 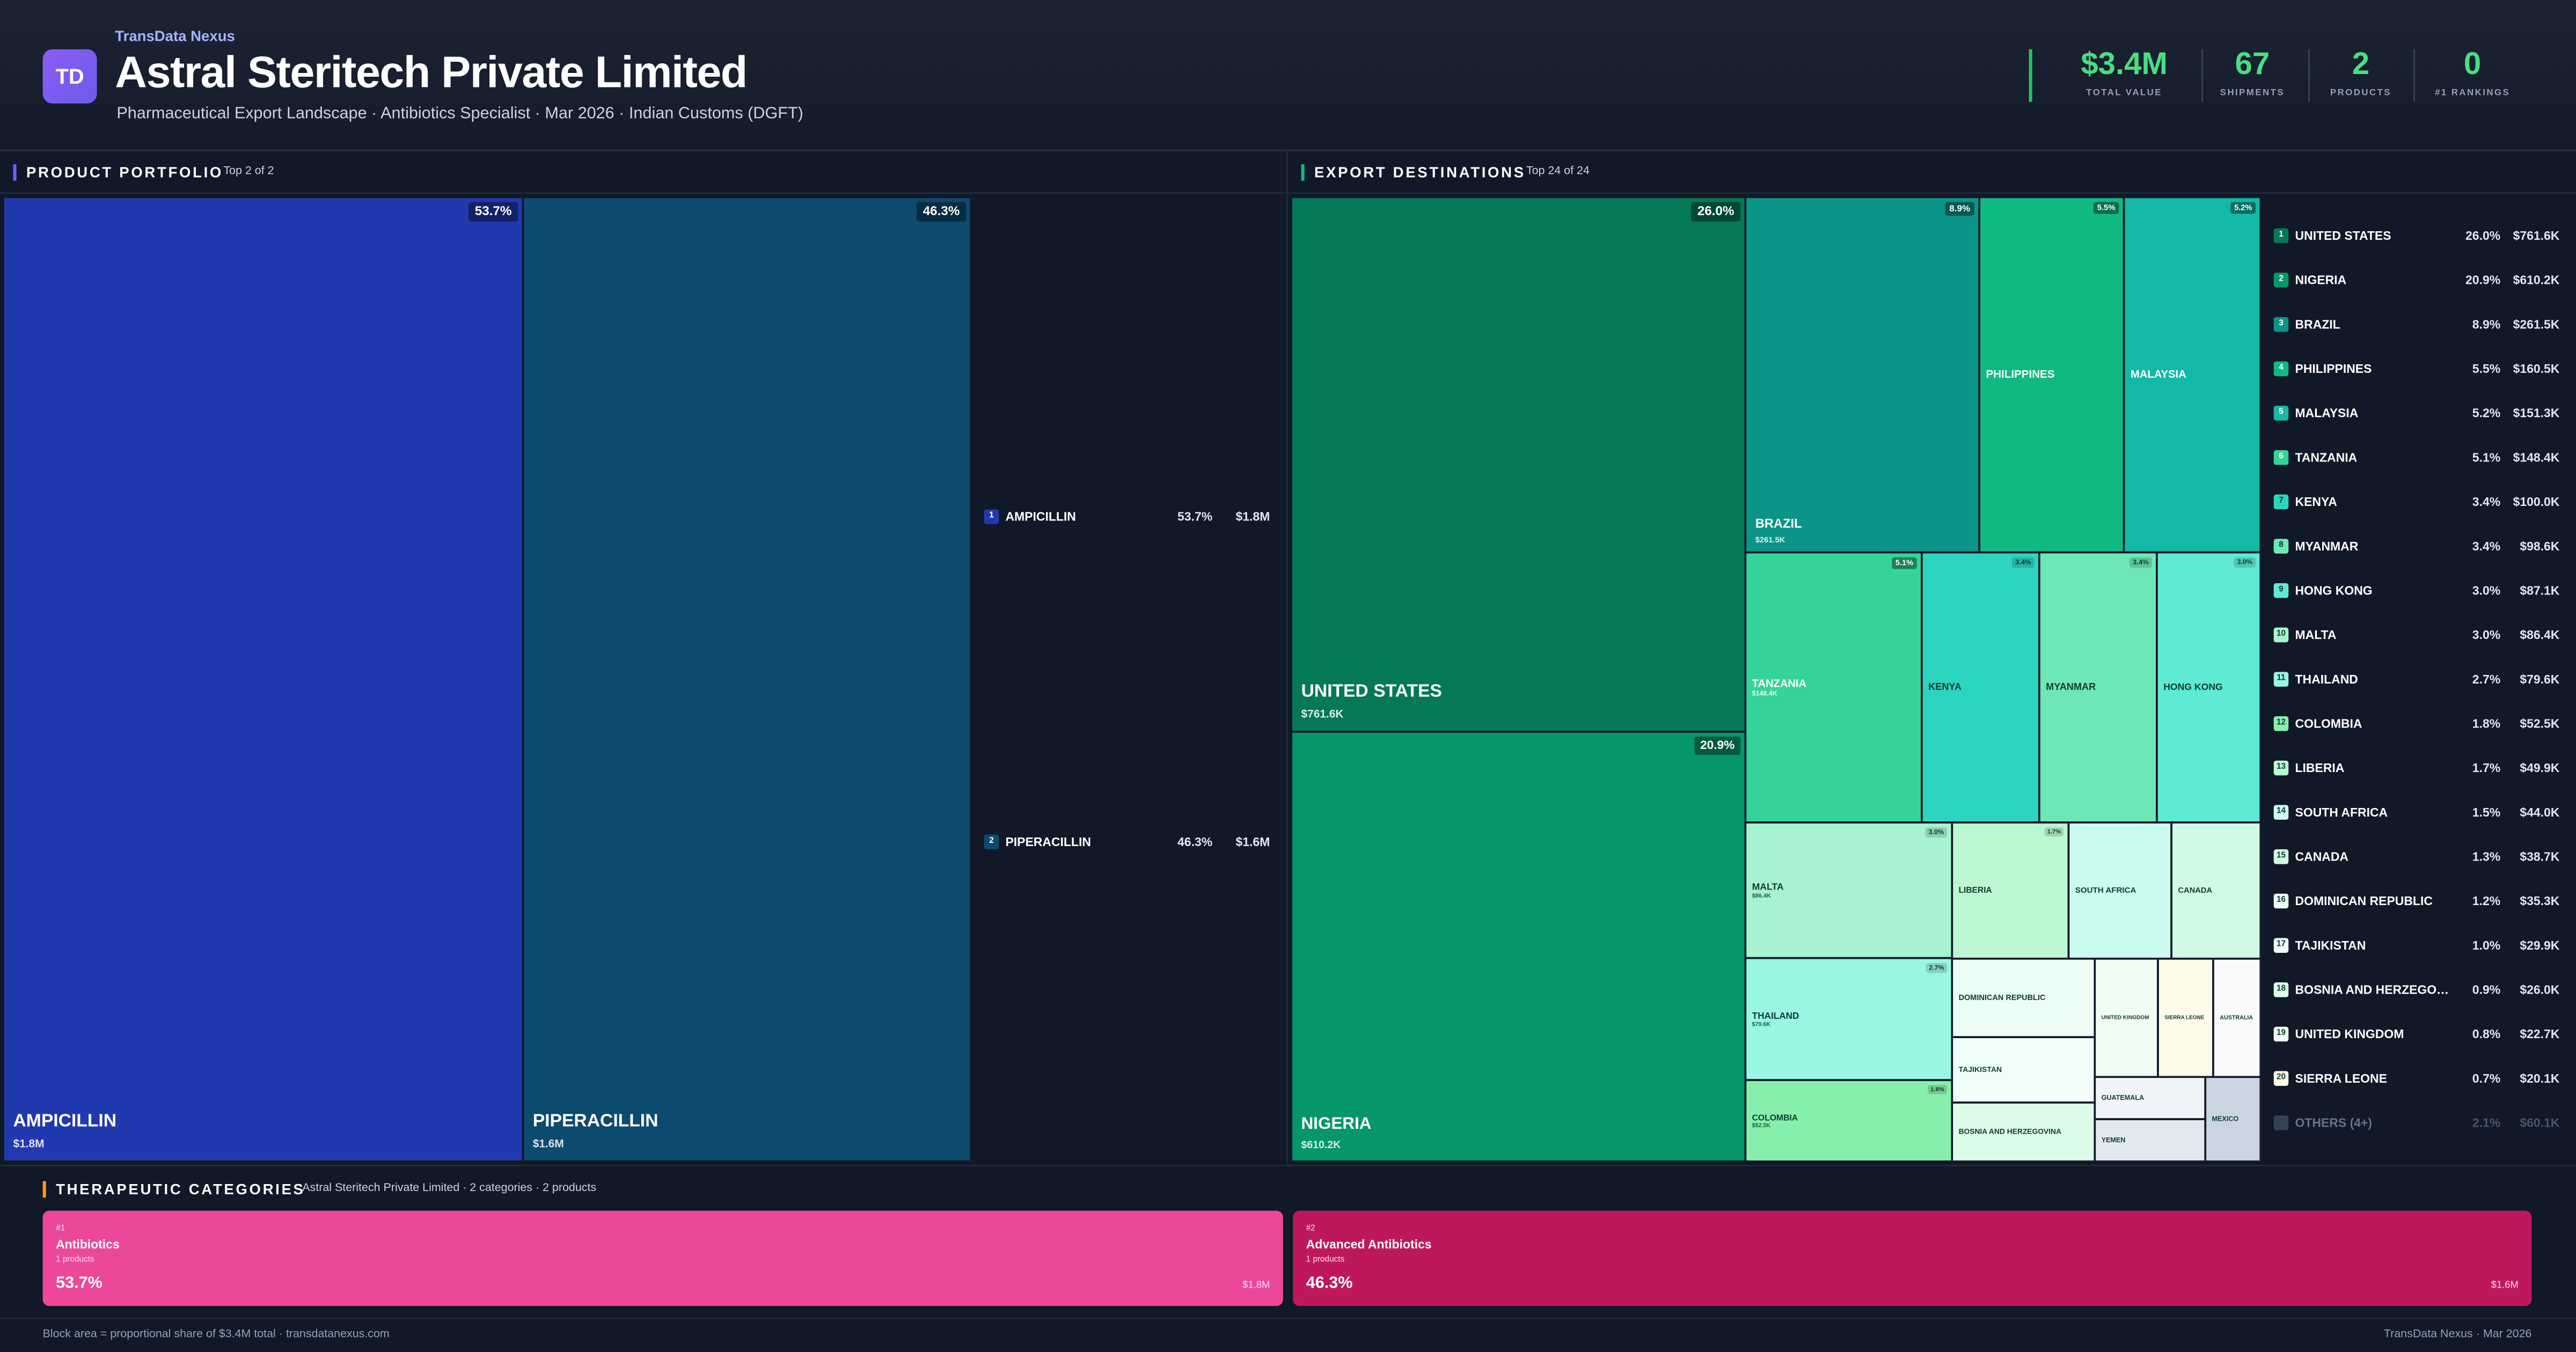 What do you see at coordinates (2486, 323) in the screenshot?
I see `row-share: 8.9%` at bounding box center [2486, 323].